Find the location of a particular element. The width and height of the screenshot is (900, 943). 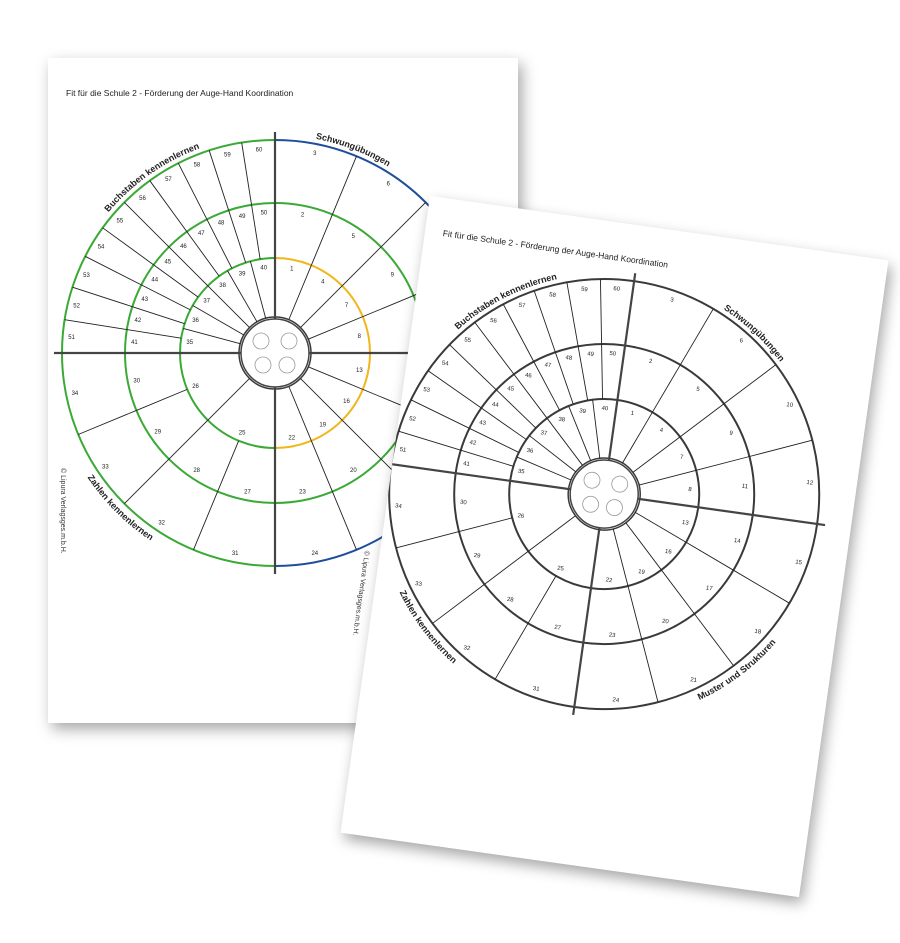

segment-number: 7 is located at coordinates (681, 457).